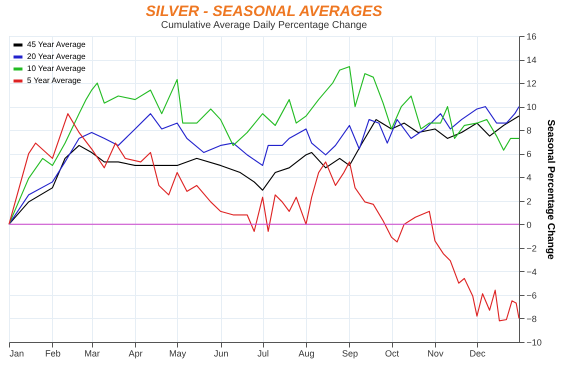 The image size is (568, 369). I want to click on y-tick-label: −2, so click(531, 248).